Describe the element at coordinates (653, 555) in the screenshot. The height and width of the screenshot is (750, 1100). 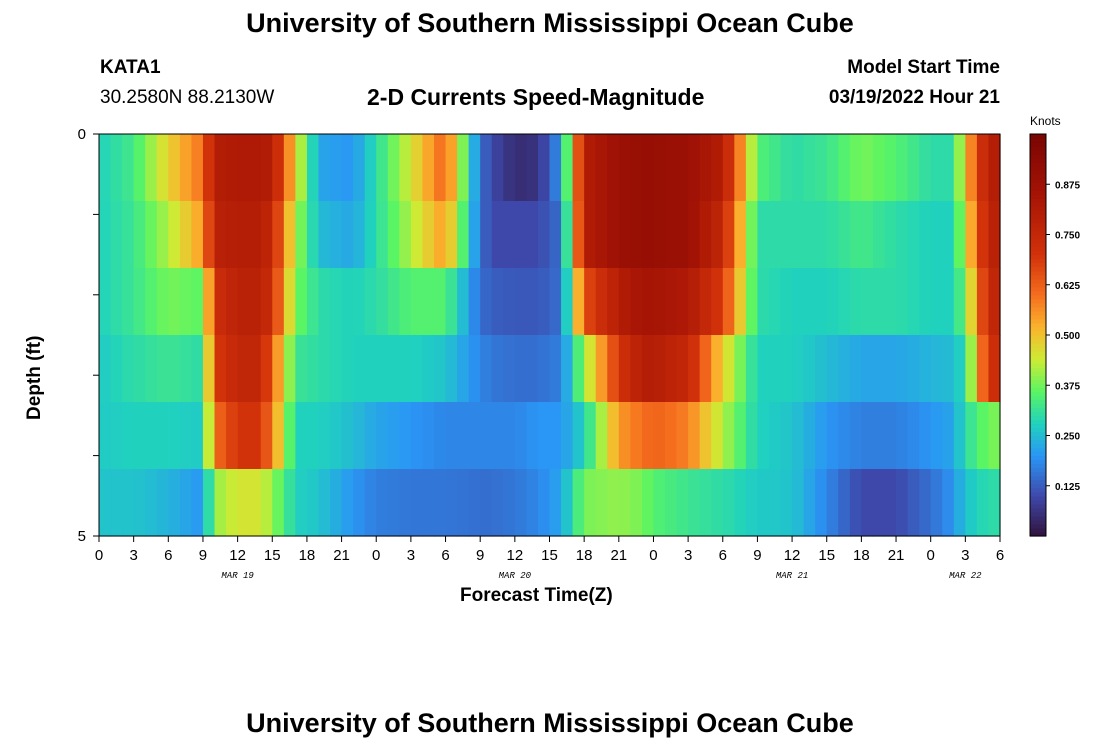
I see `x-tick-label: 0` at that location.